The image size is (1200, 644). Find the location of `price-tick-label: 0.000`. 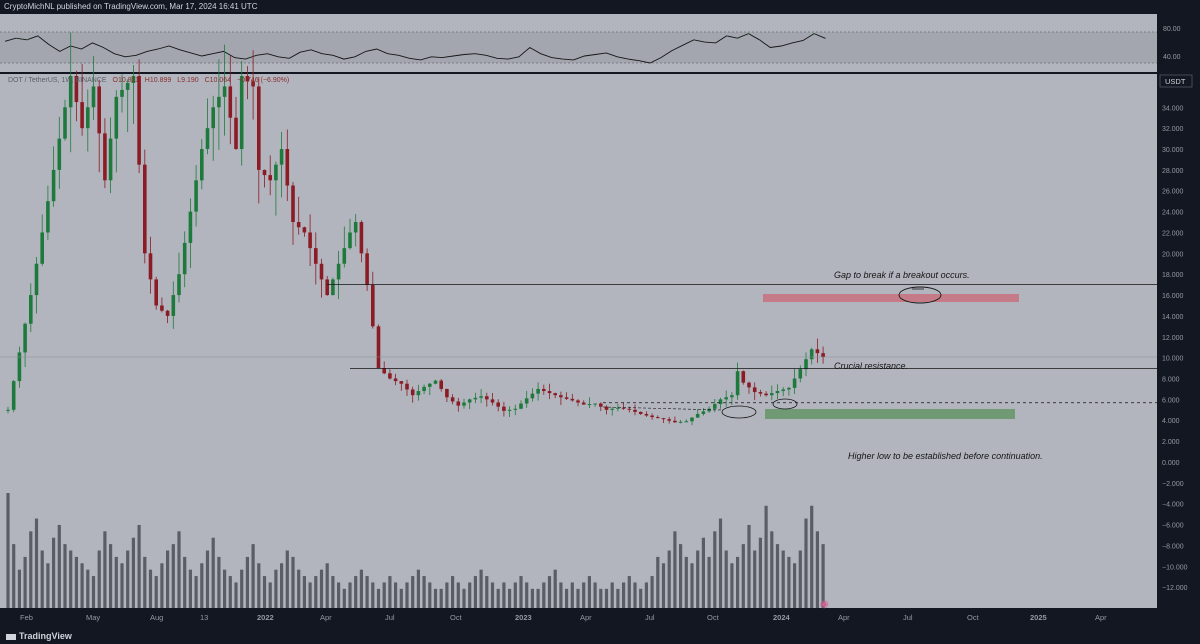

price-tick-label: 0.000 is located at coordinates (1171, 463).